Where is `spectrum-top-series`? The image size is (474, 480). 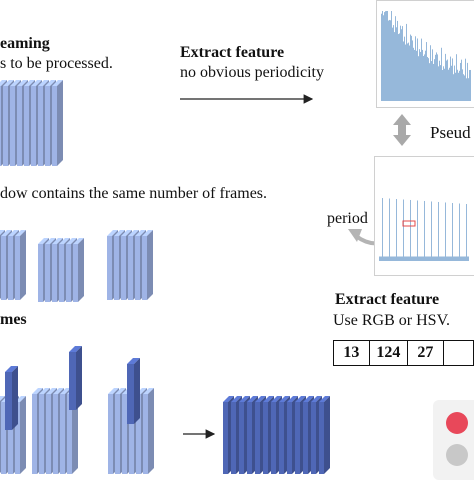 spectrum-top-series is located at coordinates (426, 56).